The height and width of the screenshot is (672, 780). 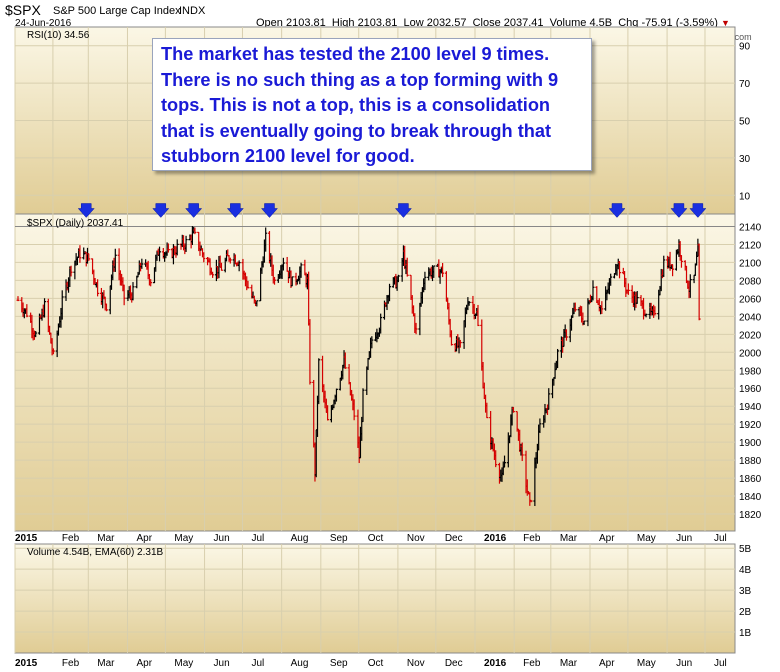 What do you see at coordinates (725, 23) in the screenshot?
I see `chg-down-icon: ▼` at bounding box center [725, 23].